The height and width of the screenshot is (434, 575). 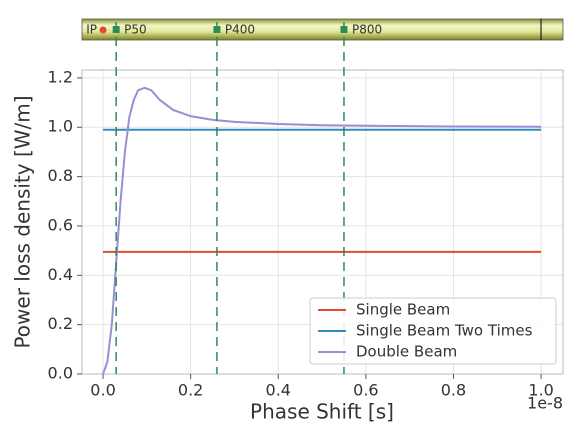 What do you see at coordinates (406, 352) in the screenshot?
I see `legend-label: Double Beam` at bounding box center [406, 352].